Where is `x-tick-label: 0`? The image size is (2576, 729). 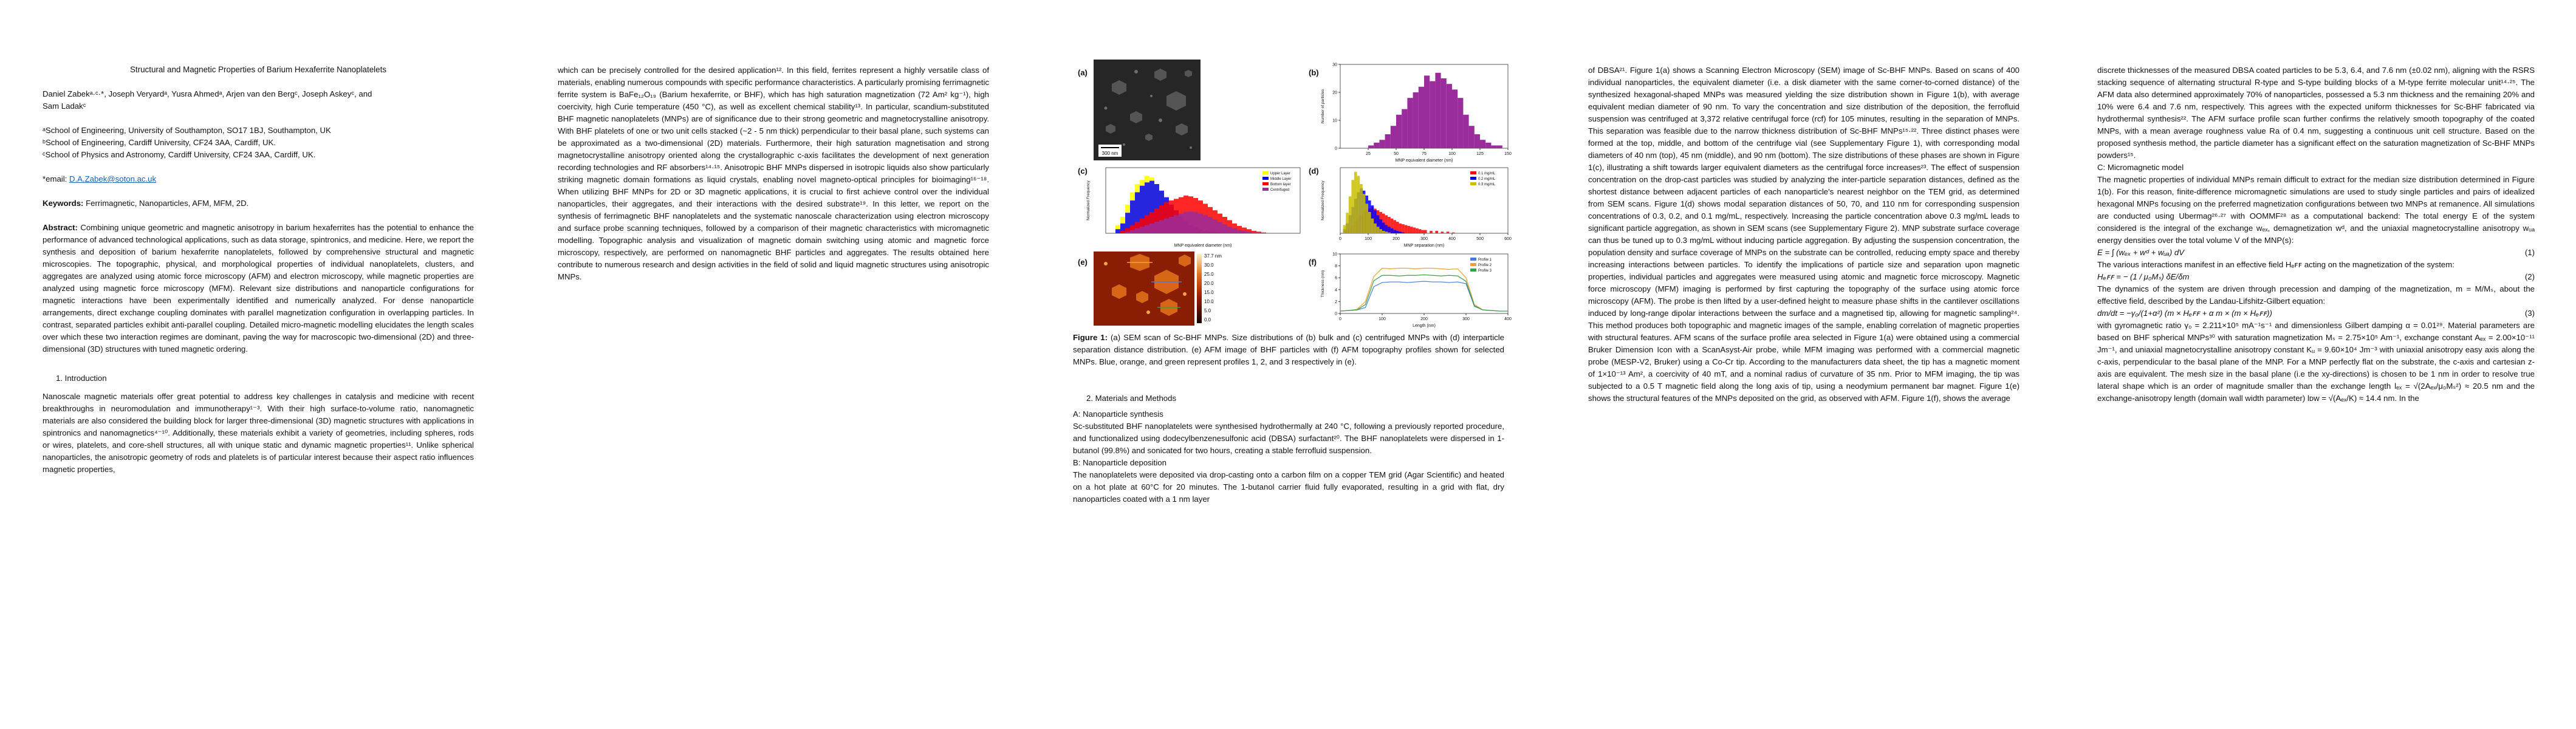
x-tick-label: 0 is located at coordinates (1340, 239).